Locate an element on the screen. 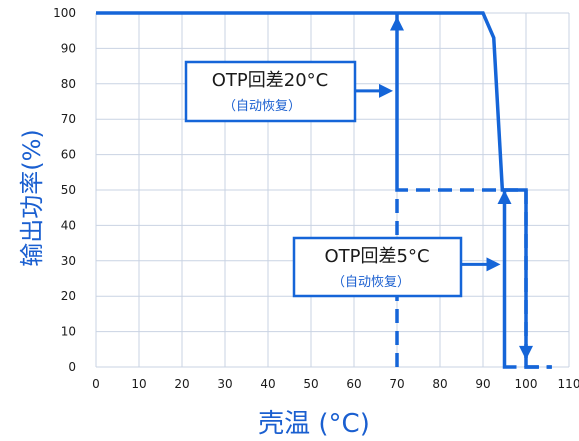 Image resolution: width=579 pixels, height=441 pixels. x-tick-labels: 0 10 20 30 40 50 60 70 80 90 100 110 is located at coordinates (335, 384).